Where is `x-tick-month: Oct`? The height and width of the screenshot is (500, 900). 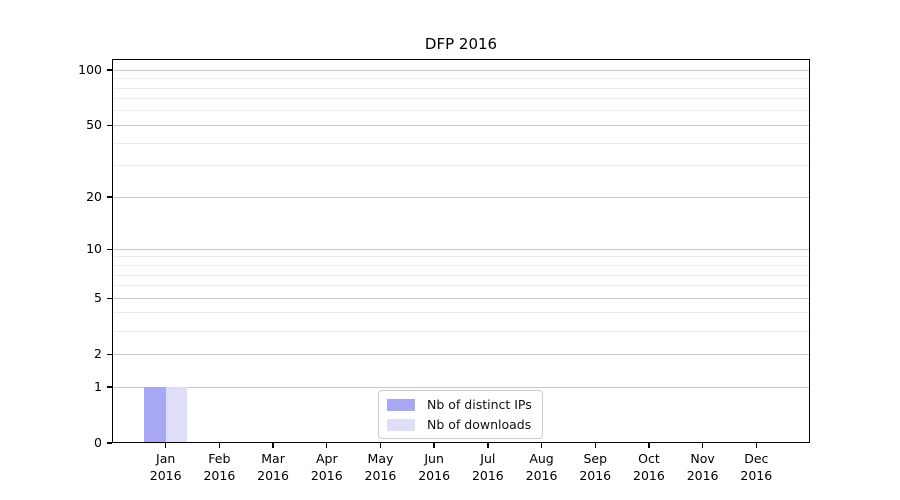 x-tick-month: Oct is located at coordinates (649, 458).